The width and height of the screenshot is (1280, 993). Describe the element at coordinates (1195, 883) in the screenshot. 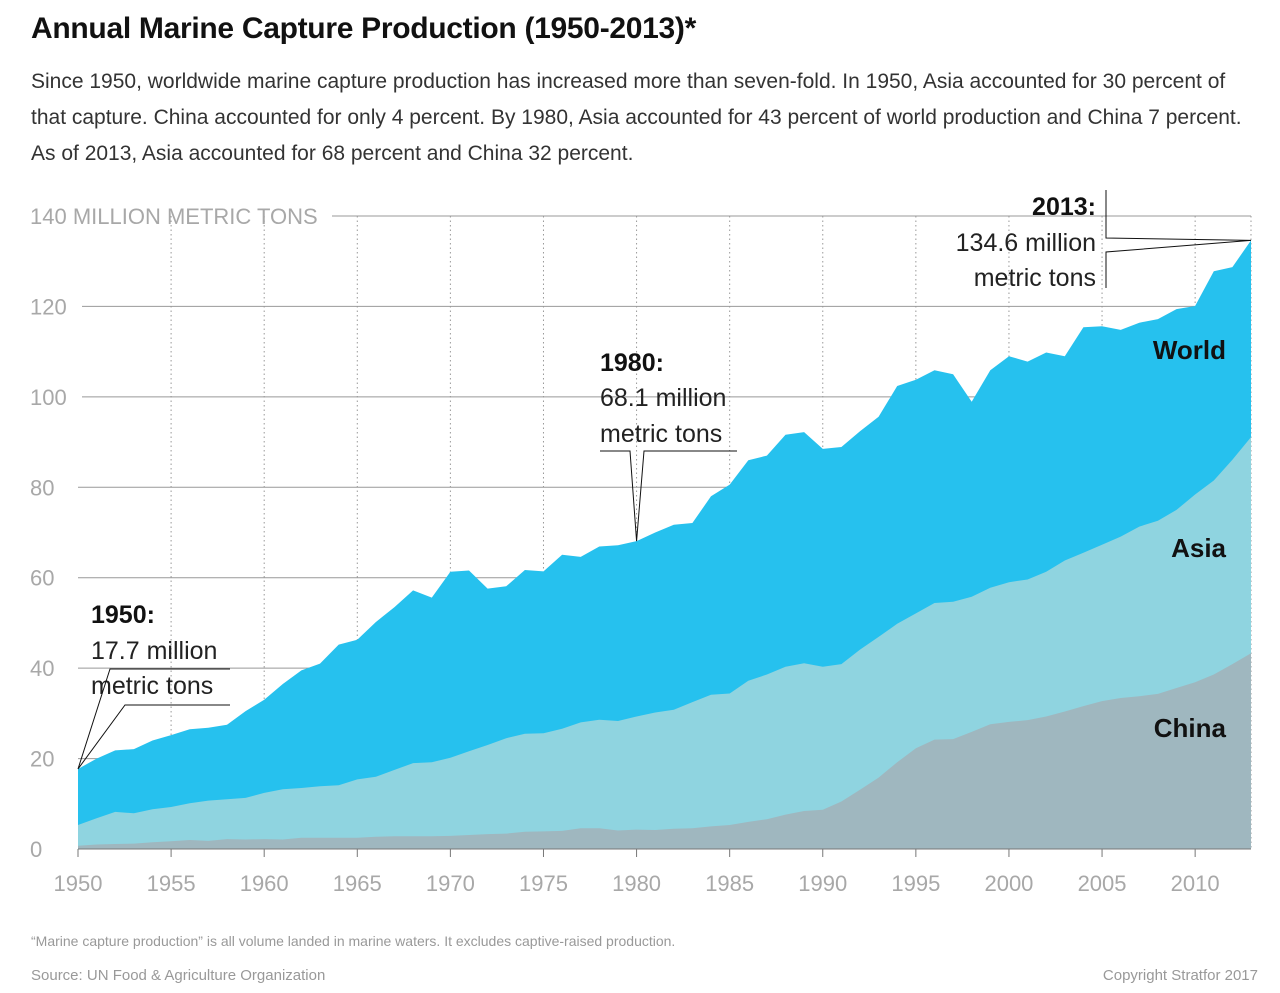

I see `x-tick-label: 2010` at that location.